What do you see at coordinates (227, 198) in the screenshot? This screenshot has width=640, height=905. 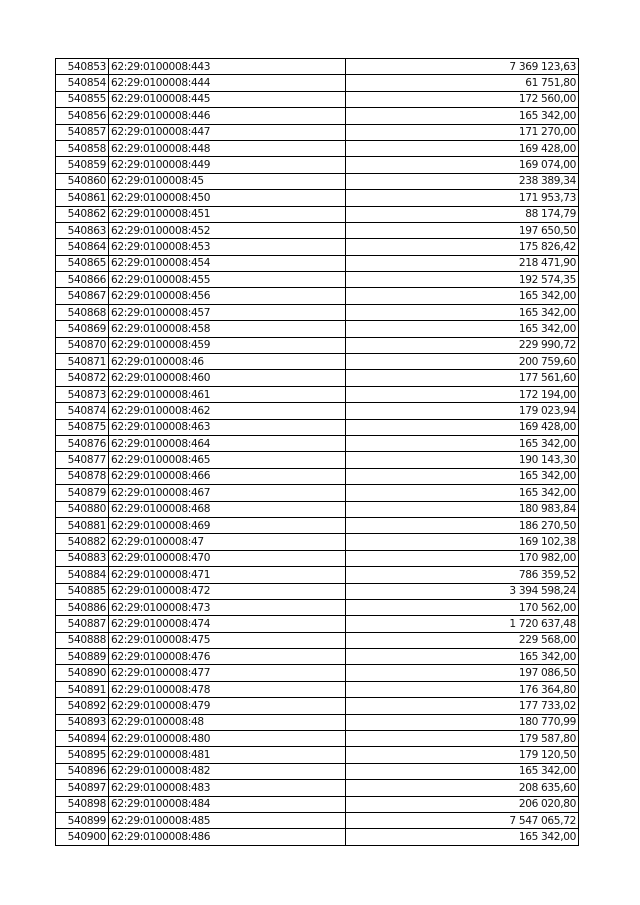 I see `cadastral-number-cell: 62:29:0100008:450` at bounding box center [227, 198].